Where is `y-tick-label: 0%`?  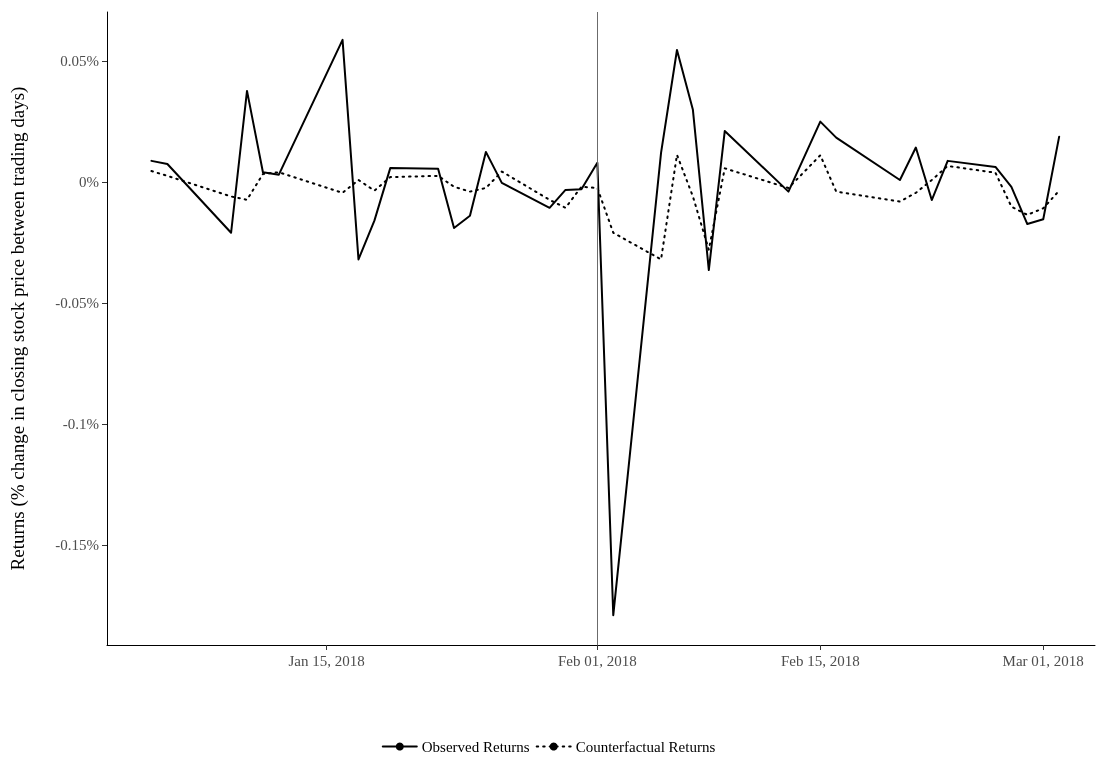 y-tick-label: 0% is located at coordinates (89, 181).